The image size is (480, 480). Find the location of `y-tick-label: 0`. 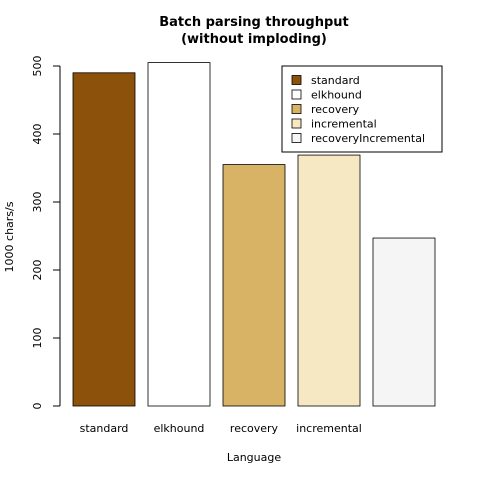

y-tick-label: 0 is located at coordinates (37, 406).